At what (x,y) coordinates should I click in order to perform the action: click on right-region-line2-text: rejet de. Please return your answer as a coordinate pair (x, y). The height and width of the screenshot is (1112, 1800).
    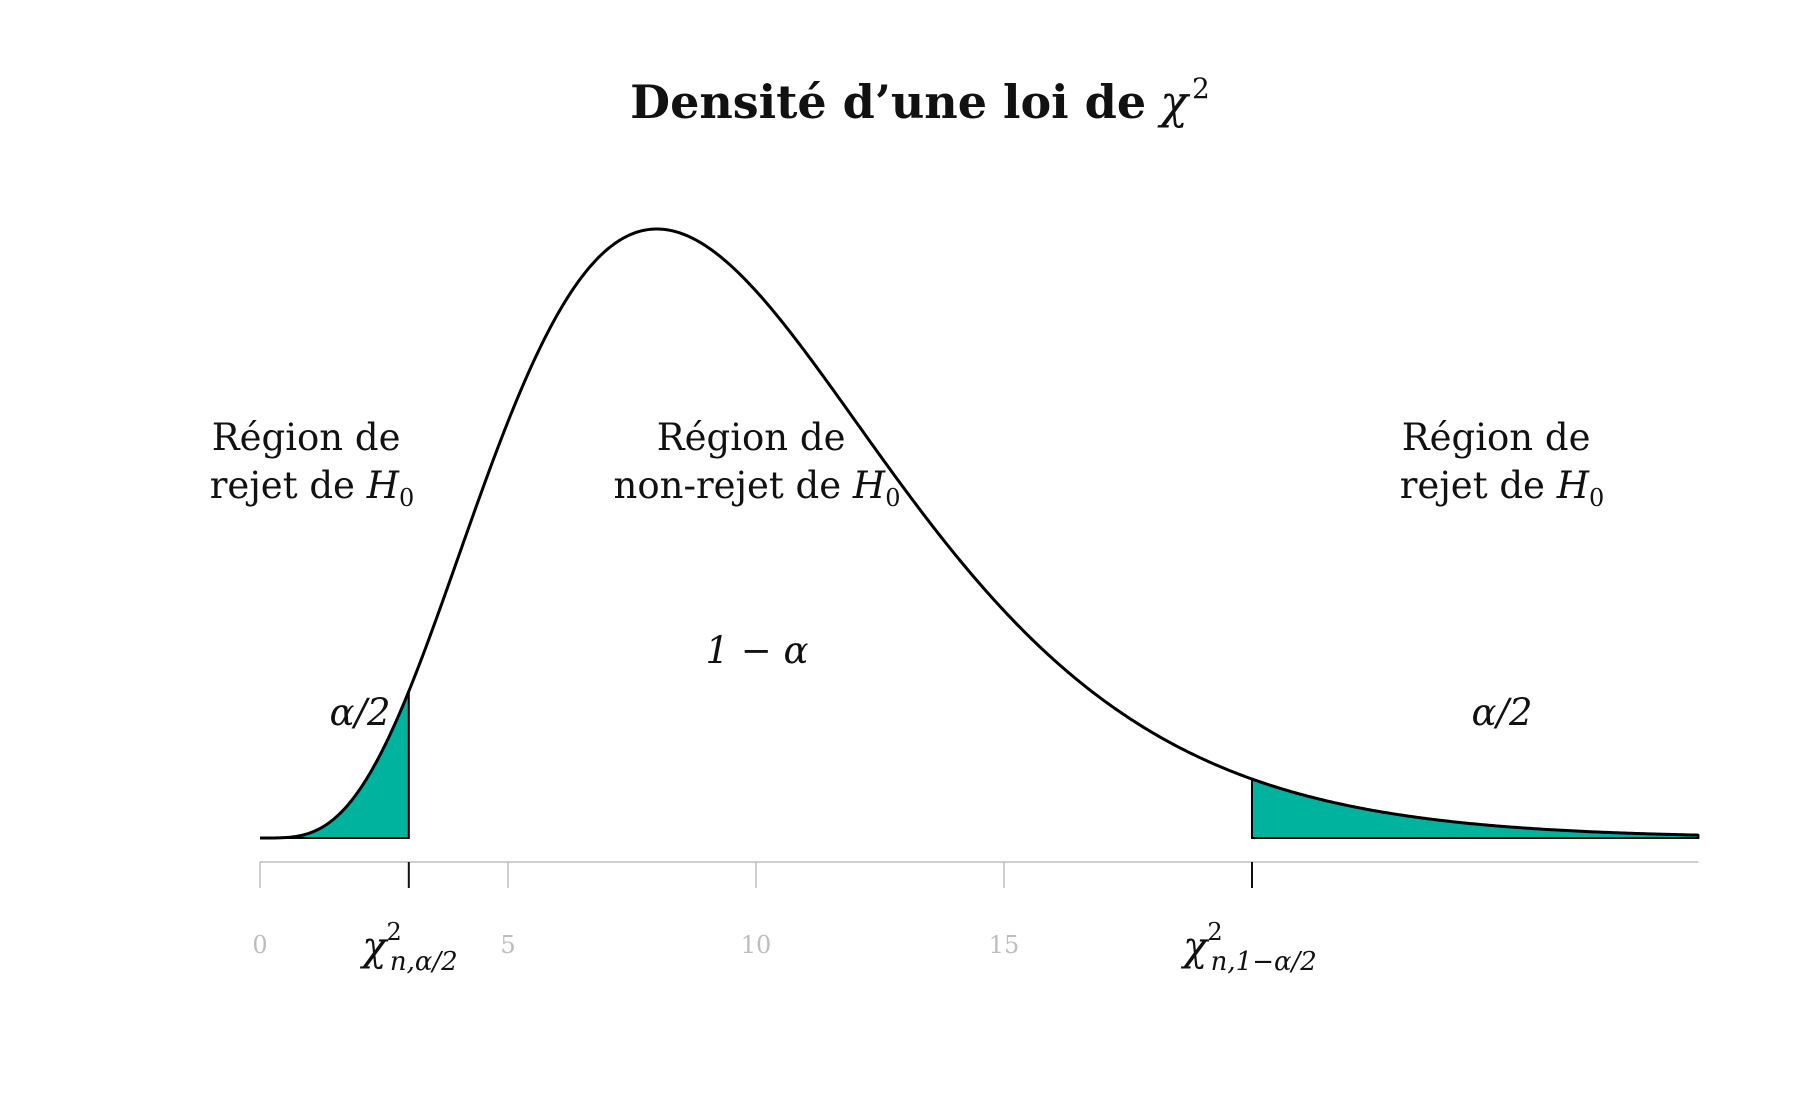
    Looking at the image, I should click on (1472, 485).